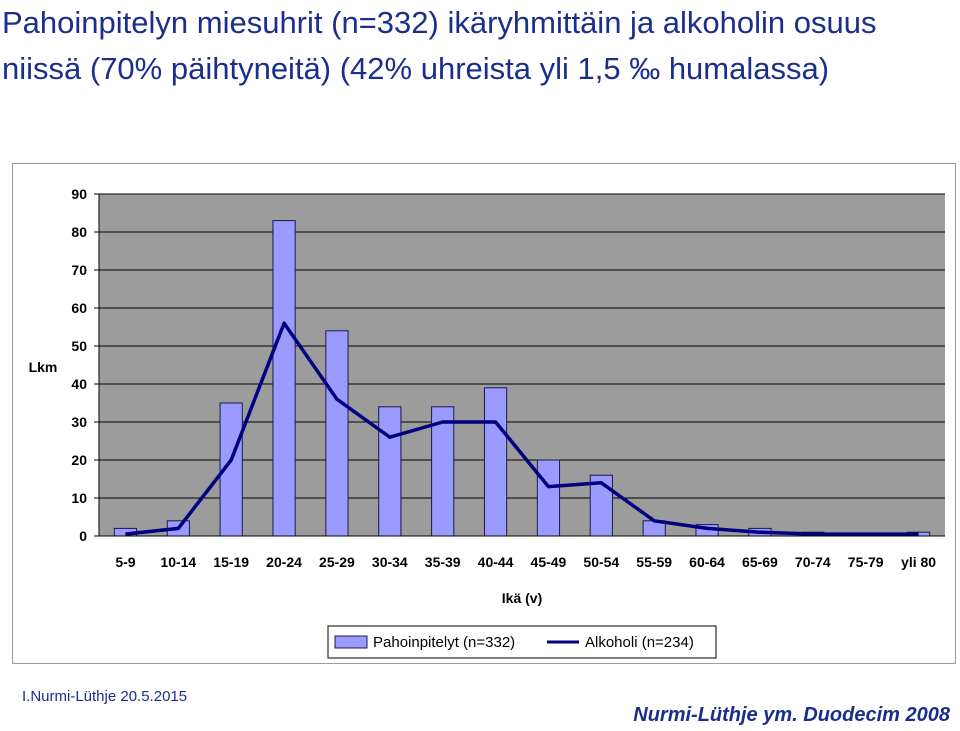 The width and height of the screenshot is (960, 731). What do you see at coordinates (105, 696) in the screenshot?
I see `footer-author-date: I.Nurmi-Lüthje 20.5.2015` at bounding box center [105, 696].